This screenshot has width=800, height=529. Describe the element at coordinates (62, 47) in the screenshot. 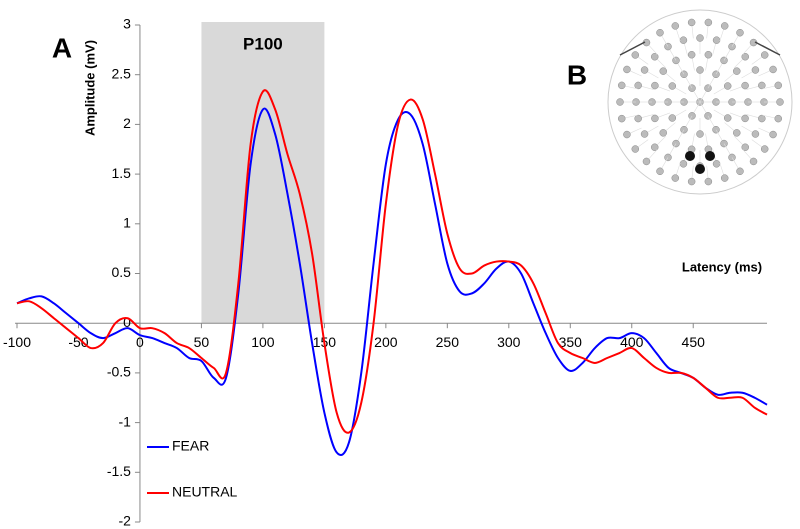

I see `panel-label: A` at that location.